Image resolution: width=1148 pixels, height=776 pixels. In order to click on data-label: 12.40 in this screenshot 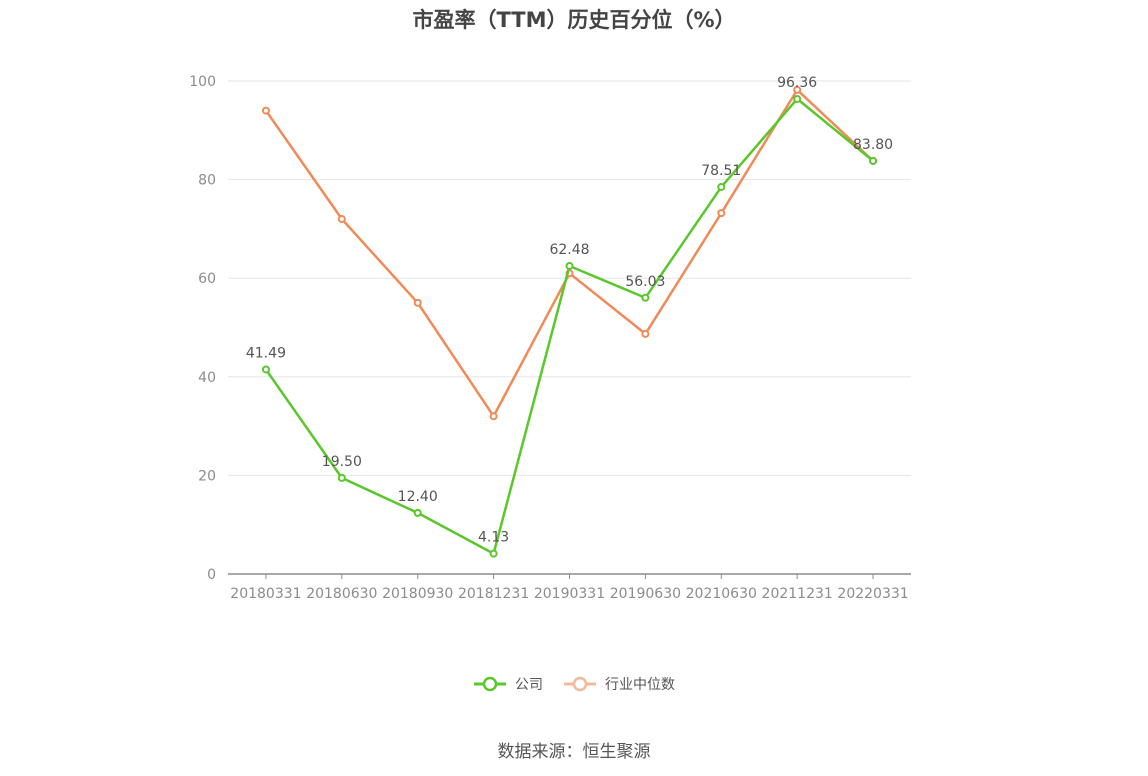, I will do `click(418, 497)`.